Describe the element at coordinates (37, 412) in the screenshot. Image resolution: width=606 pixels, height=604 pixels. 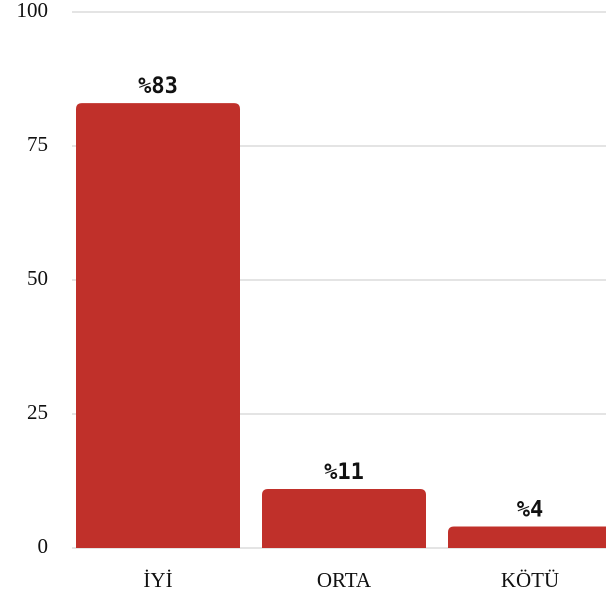
I see `y-tick-label: 25` at that location.